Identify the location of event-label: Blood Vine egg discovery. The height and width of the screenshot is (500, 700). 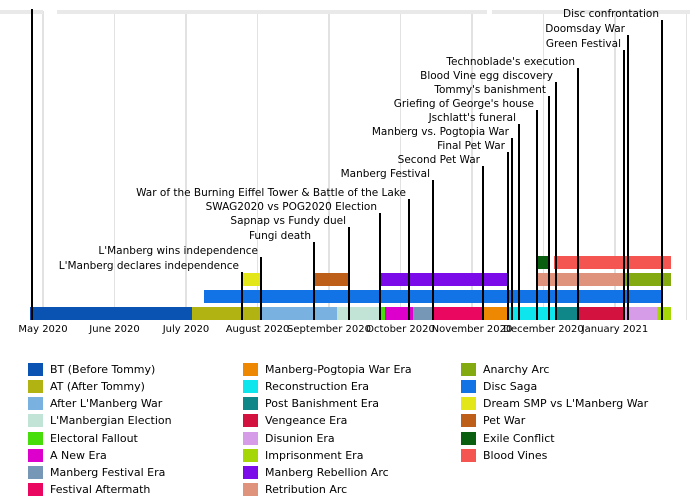
(486, 76).